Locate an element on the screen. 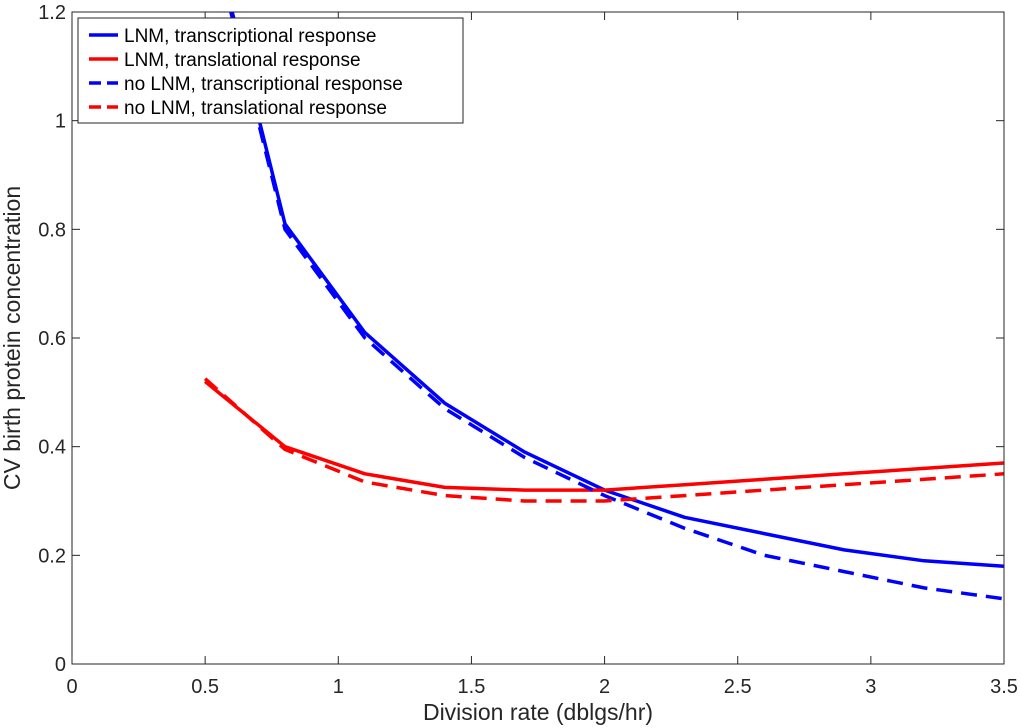 The width and height of the screenshot is (1021, 728). x-tick-label: 1 is located at coordinates (338, 687).